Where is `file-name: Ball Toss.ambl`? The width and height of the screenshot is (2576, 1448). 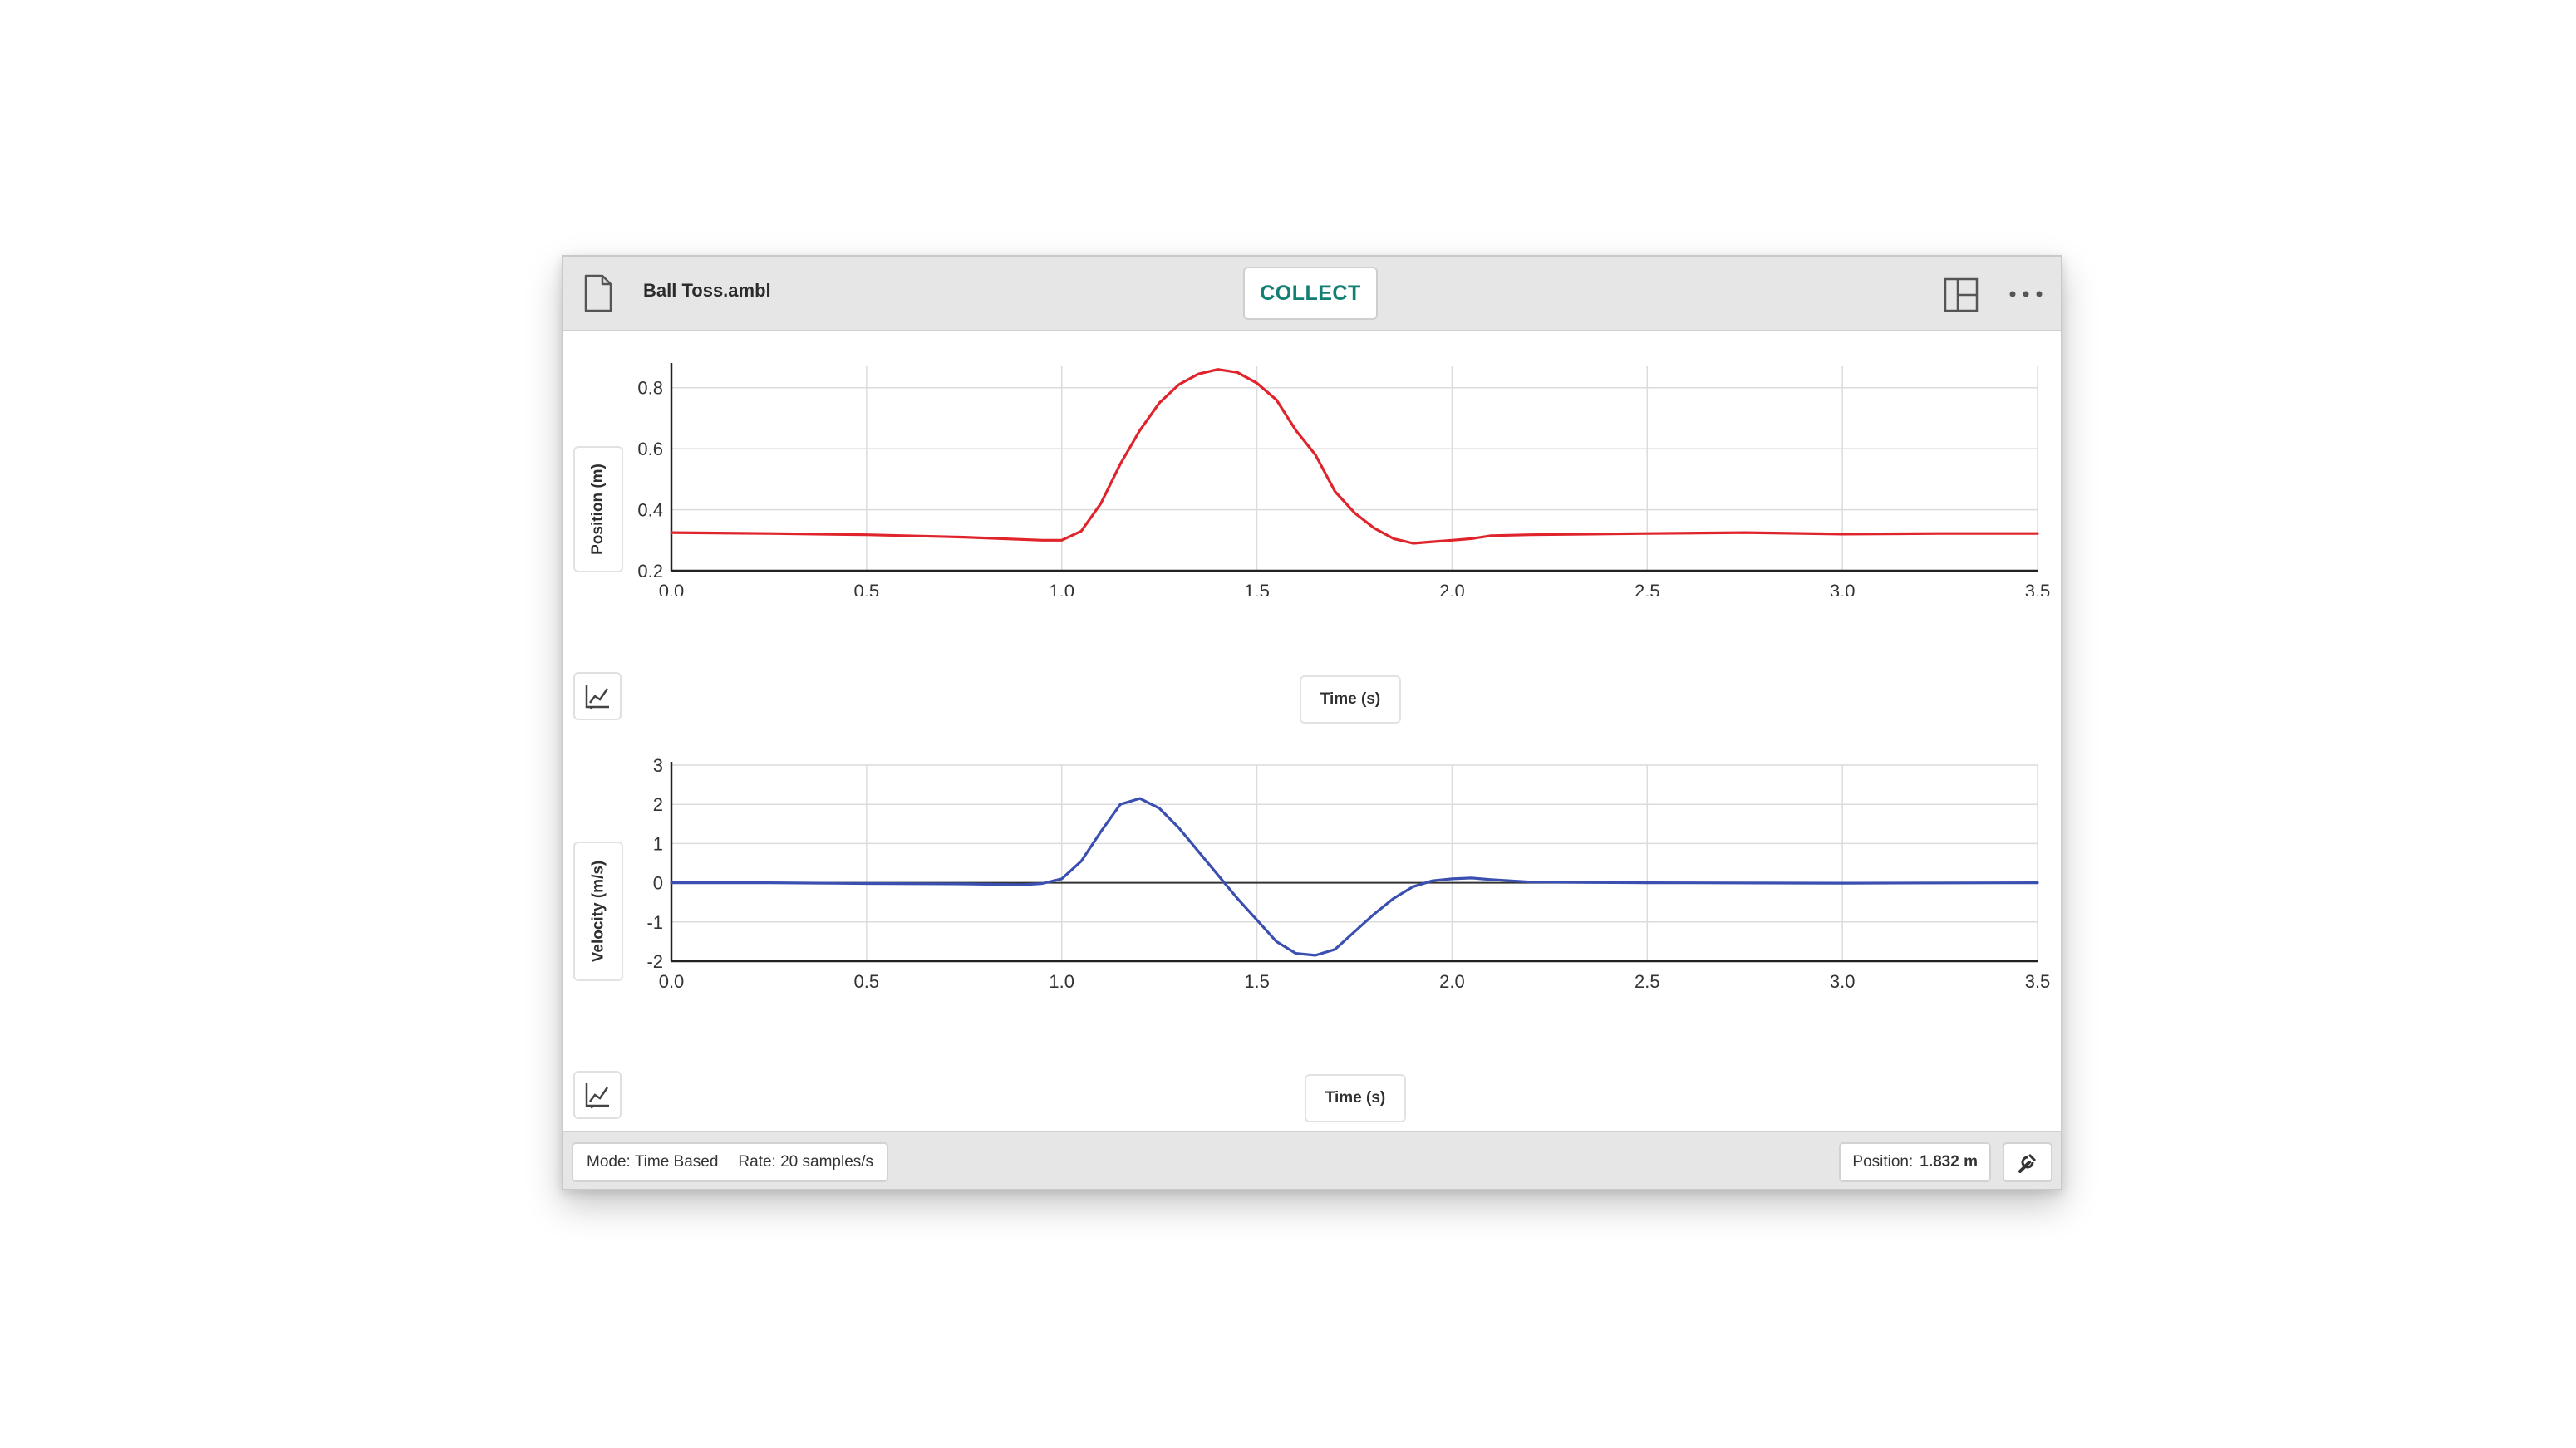
file-name: Ball Toss.ambl is located at coordinates (707, 291).